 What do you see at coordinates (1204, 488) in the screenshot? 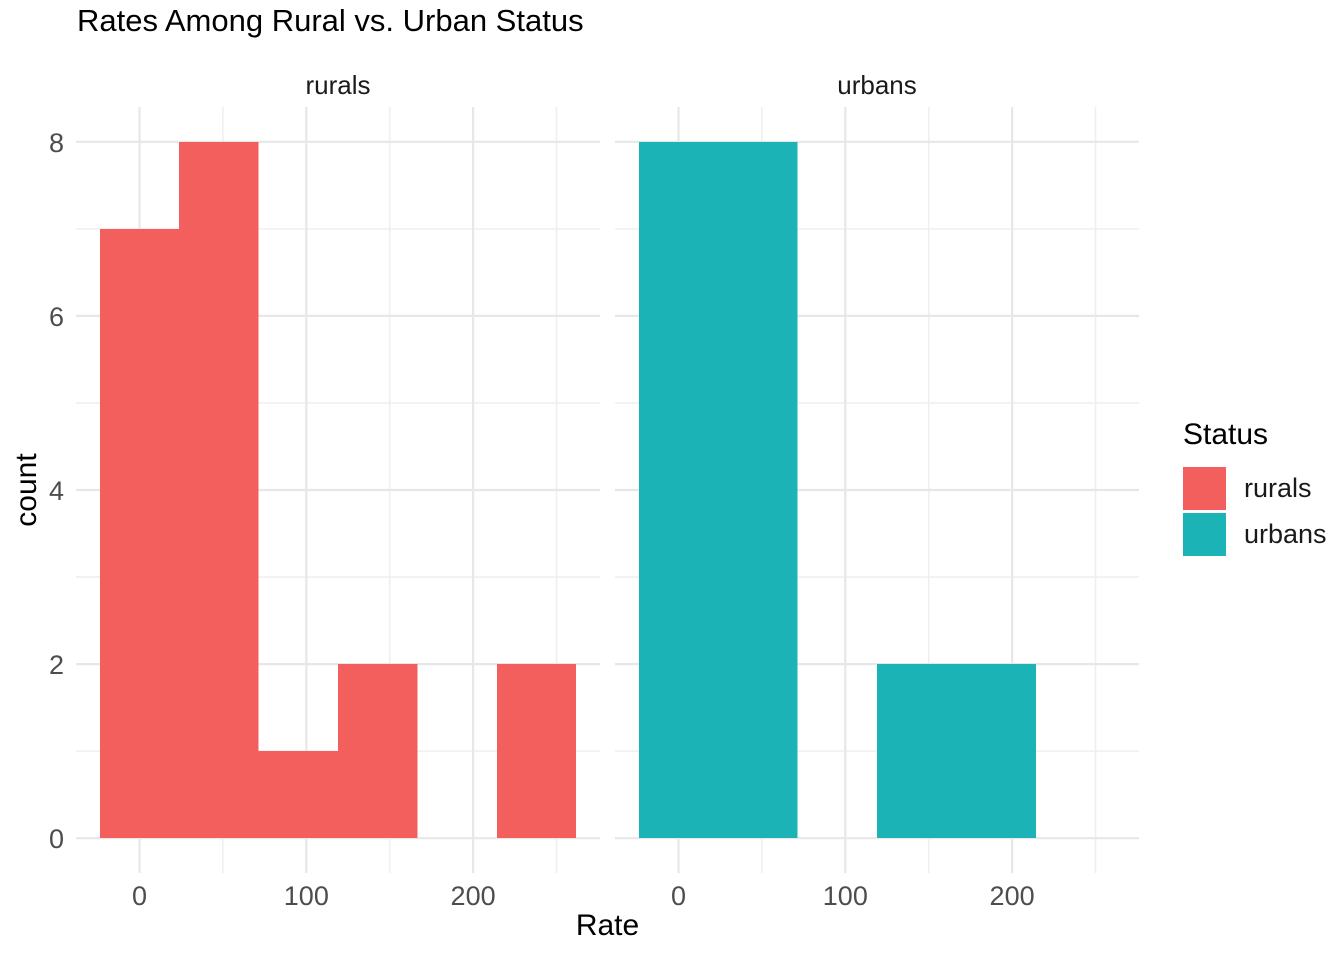
I see `legend-swatch-rurals` at bounding box center [1204, 488].